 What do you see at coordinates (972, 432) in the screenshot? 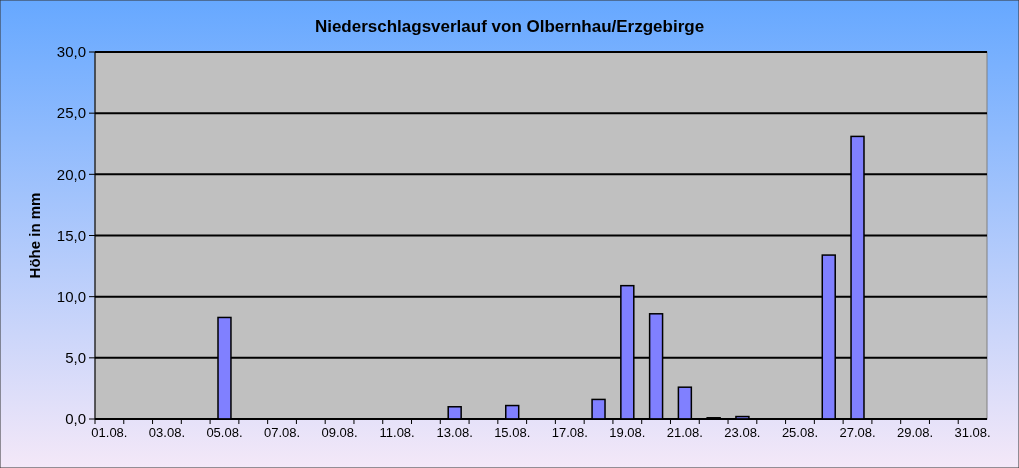
I see `x-tick-label: 31.08.` at bounding box center [972, 432].